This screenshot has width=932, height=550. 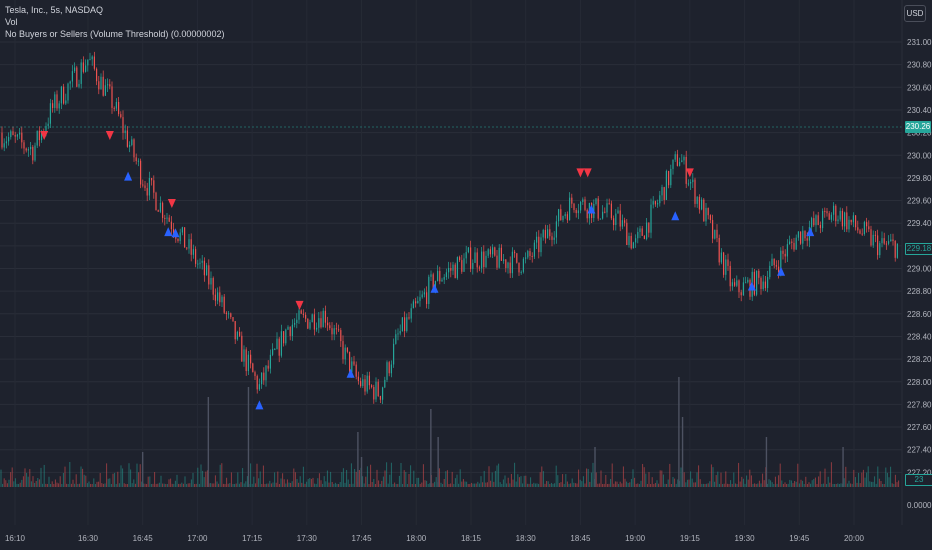 What do you see at coordinates (15, 538) in the screenshot?
I see `time-axis-label: 16:10` at bounding box center [15, 538].